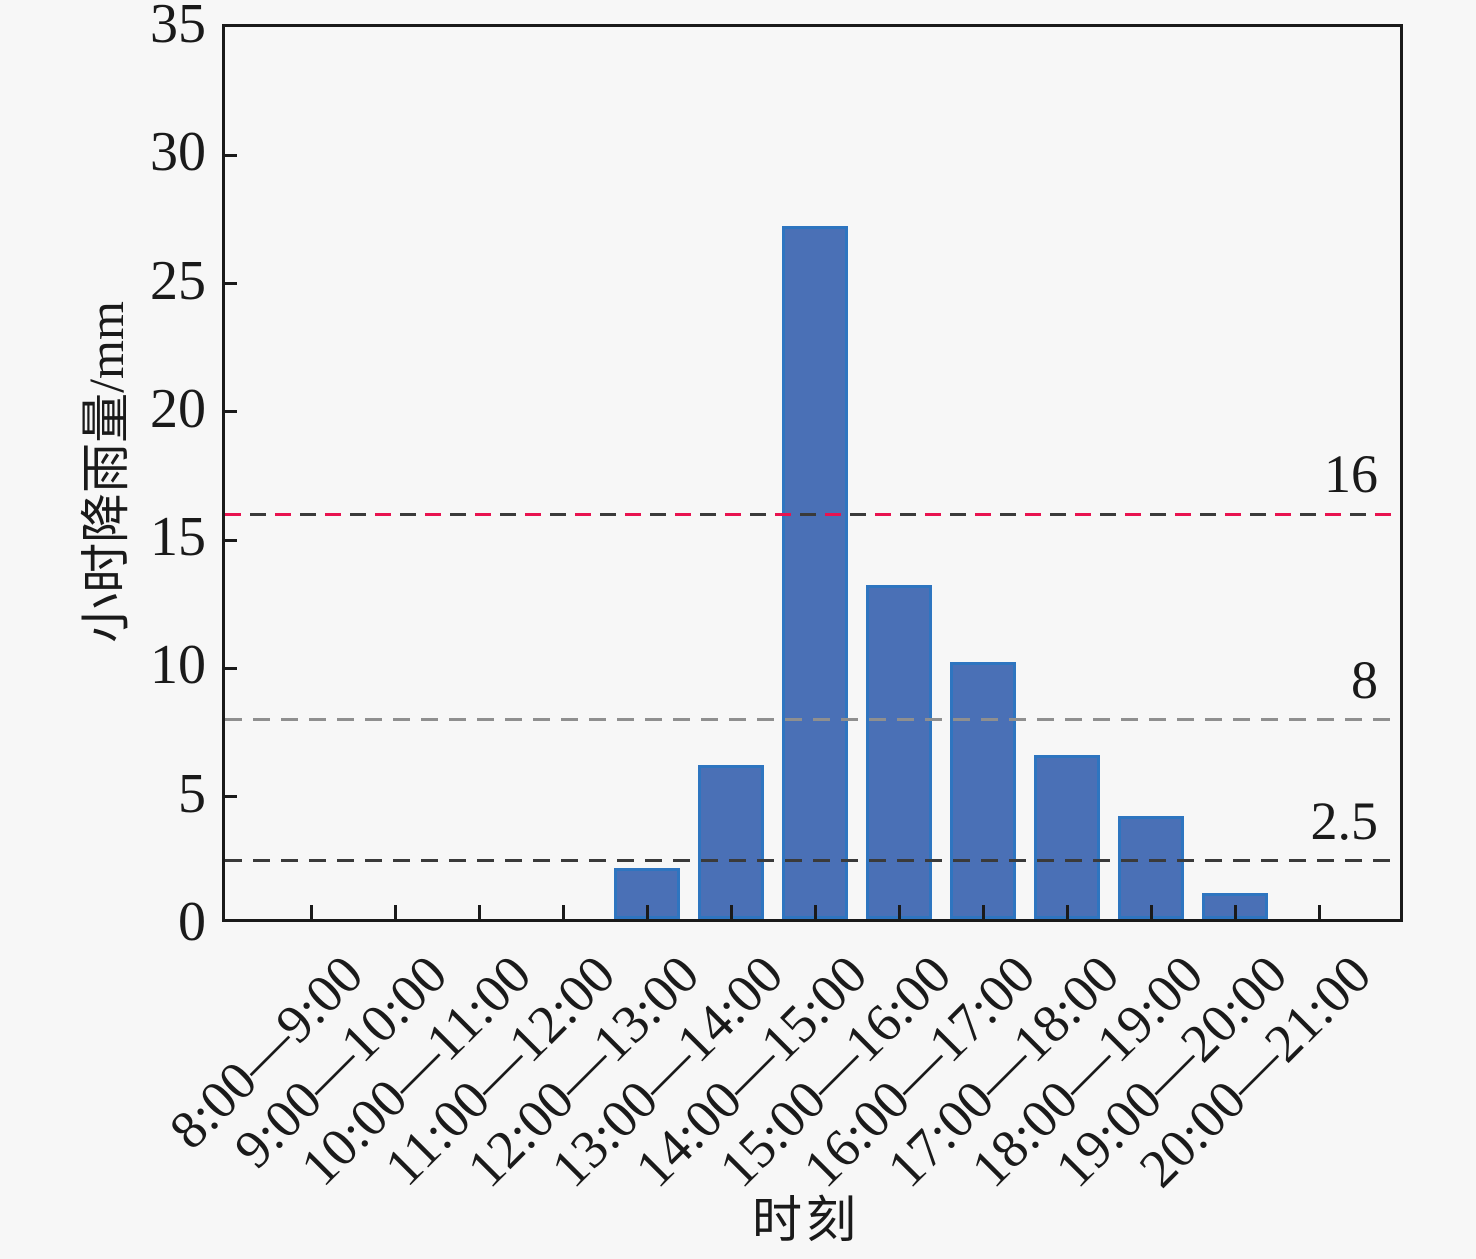 The height and width of the screenshot is (1259, 1476). Describe the element at coordinates (1067, 912) in the screenshot. I see `x-axis-tick-17:00—18:00` at that location.